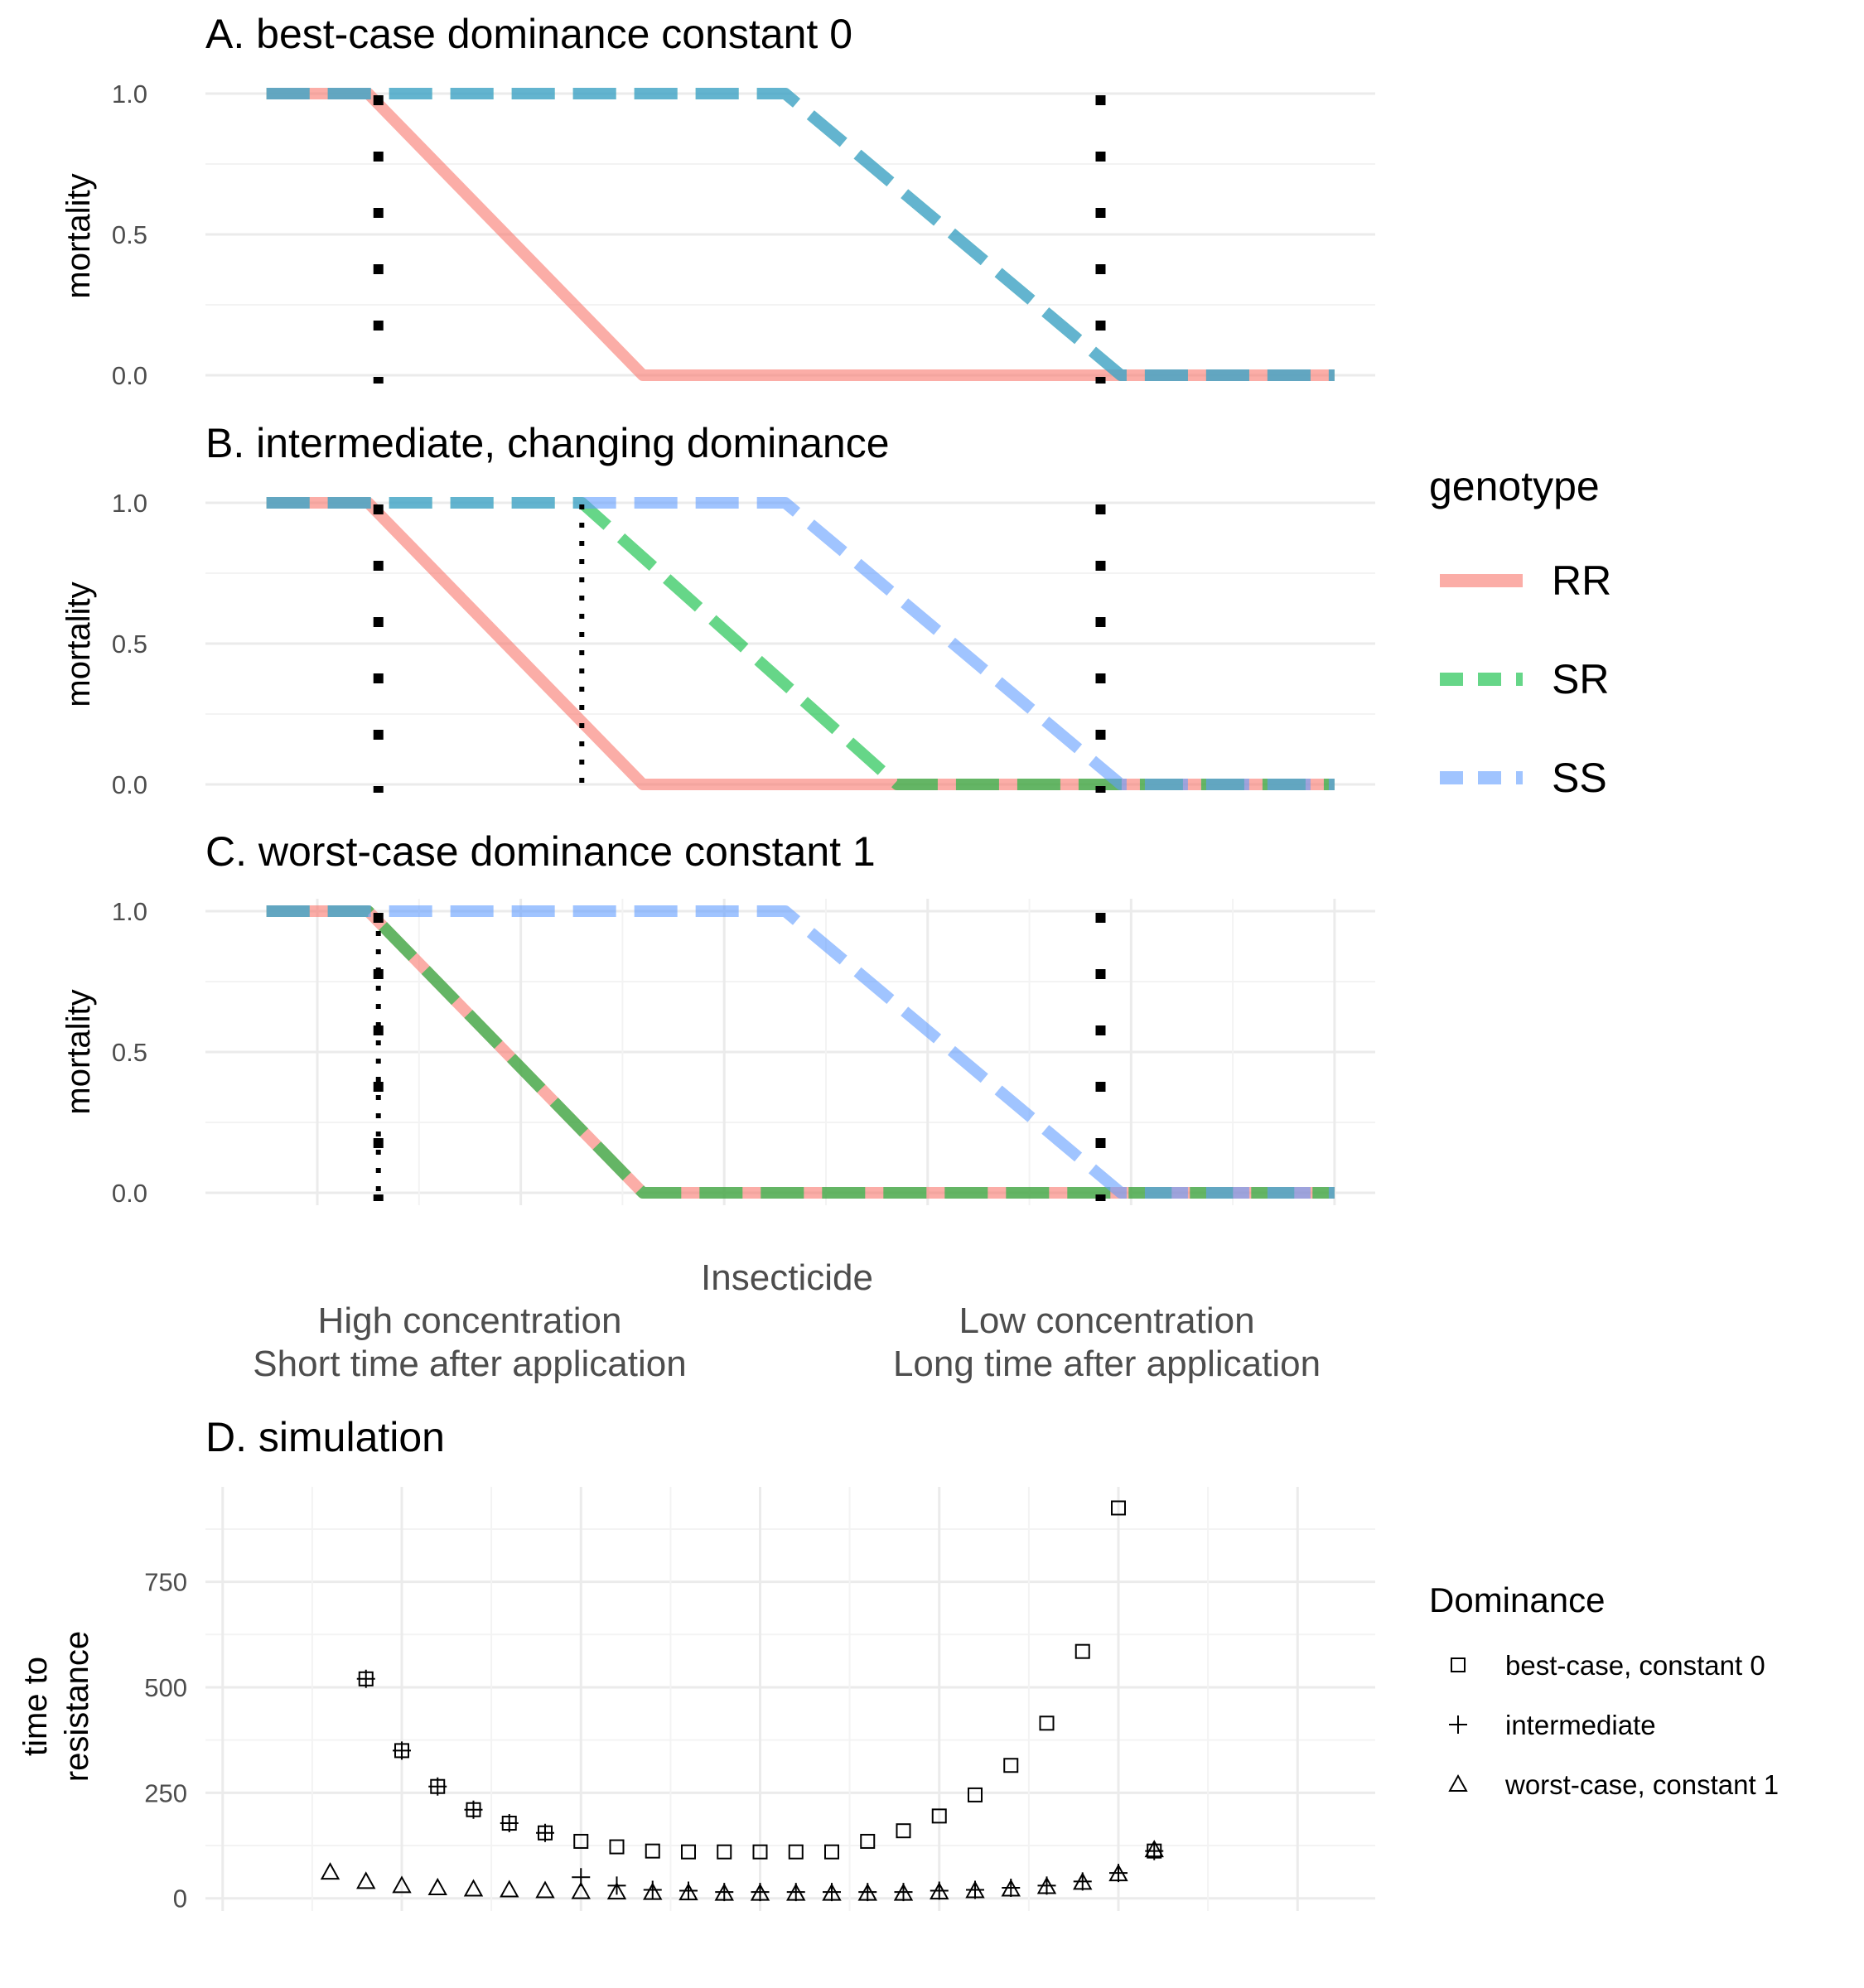  Describe the element at coordinates (78, 1051) in the screenshot. I see `panel-c-ylabel: mortality` at that location.